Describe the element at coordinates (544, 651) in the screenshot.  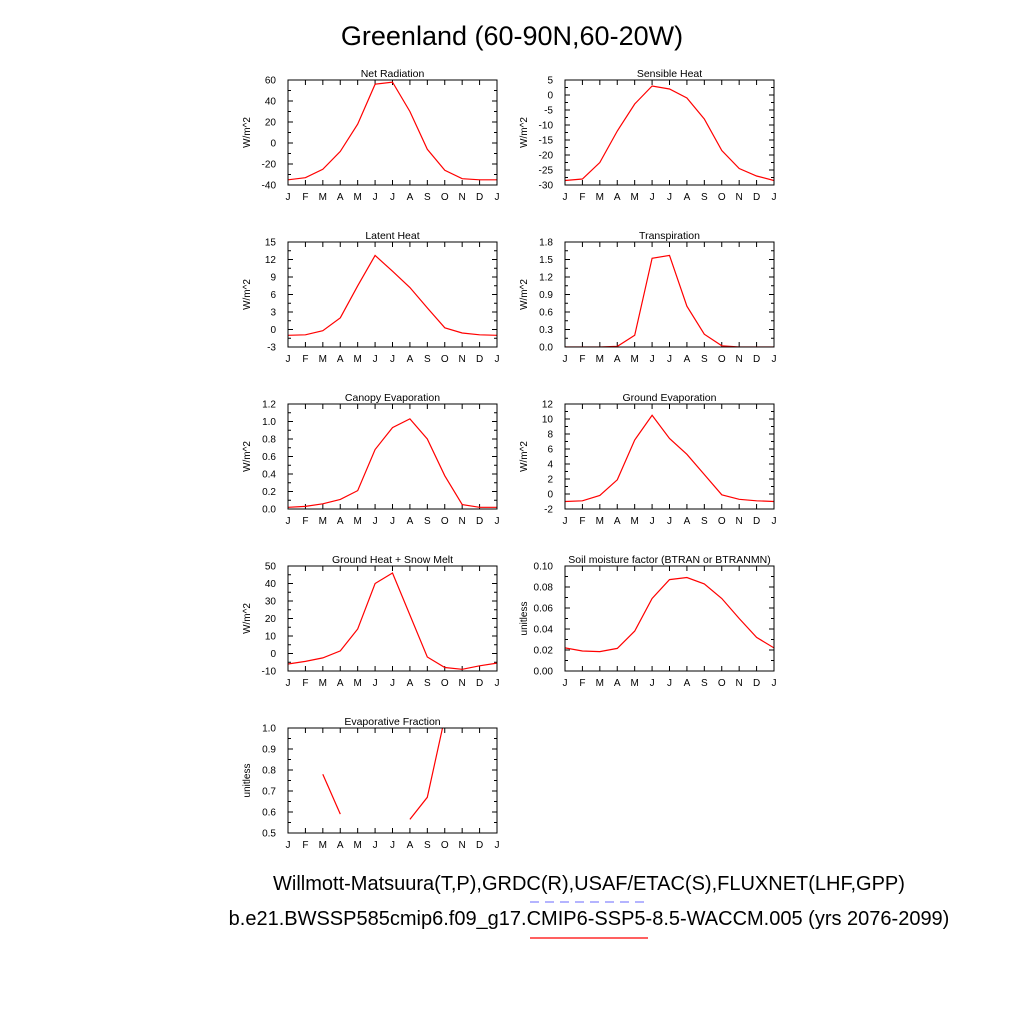
I see `y-tick-label: 0.02` at that location.